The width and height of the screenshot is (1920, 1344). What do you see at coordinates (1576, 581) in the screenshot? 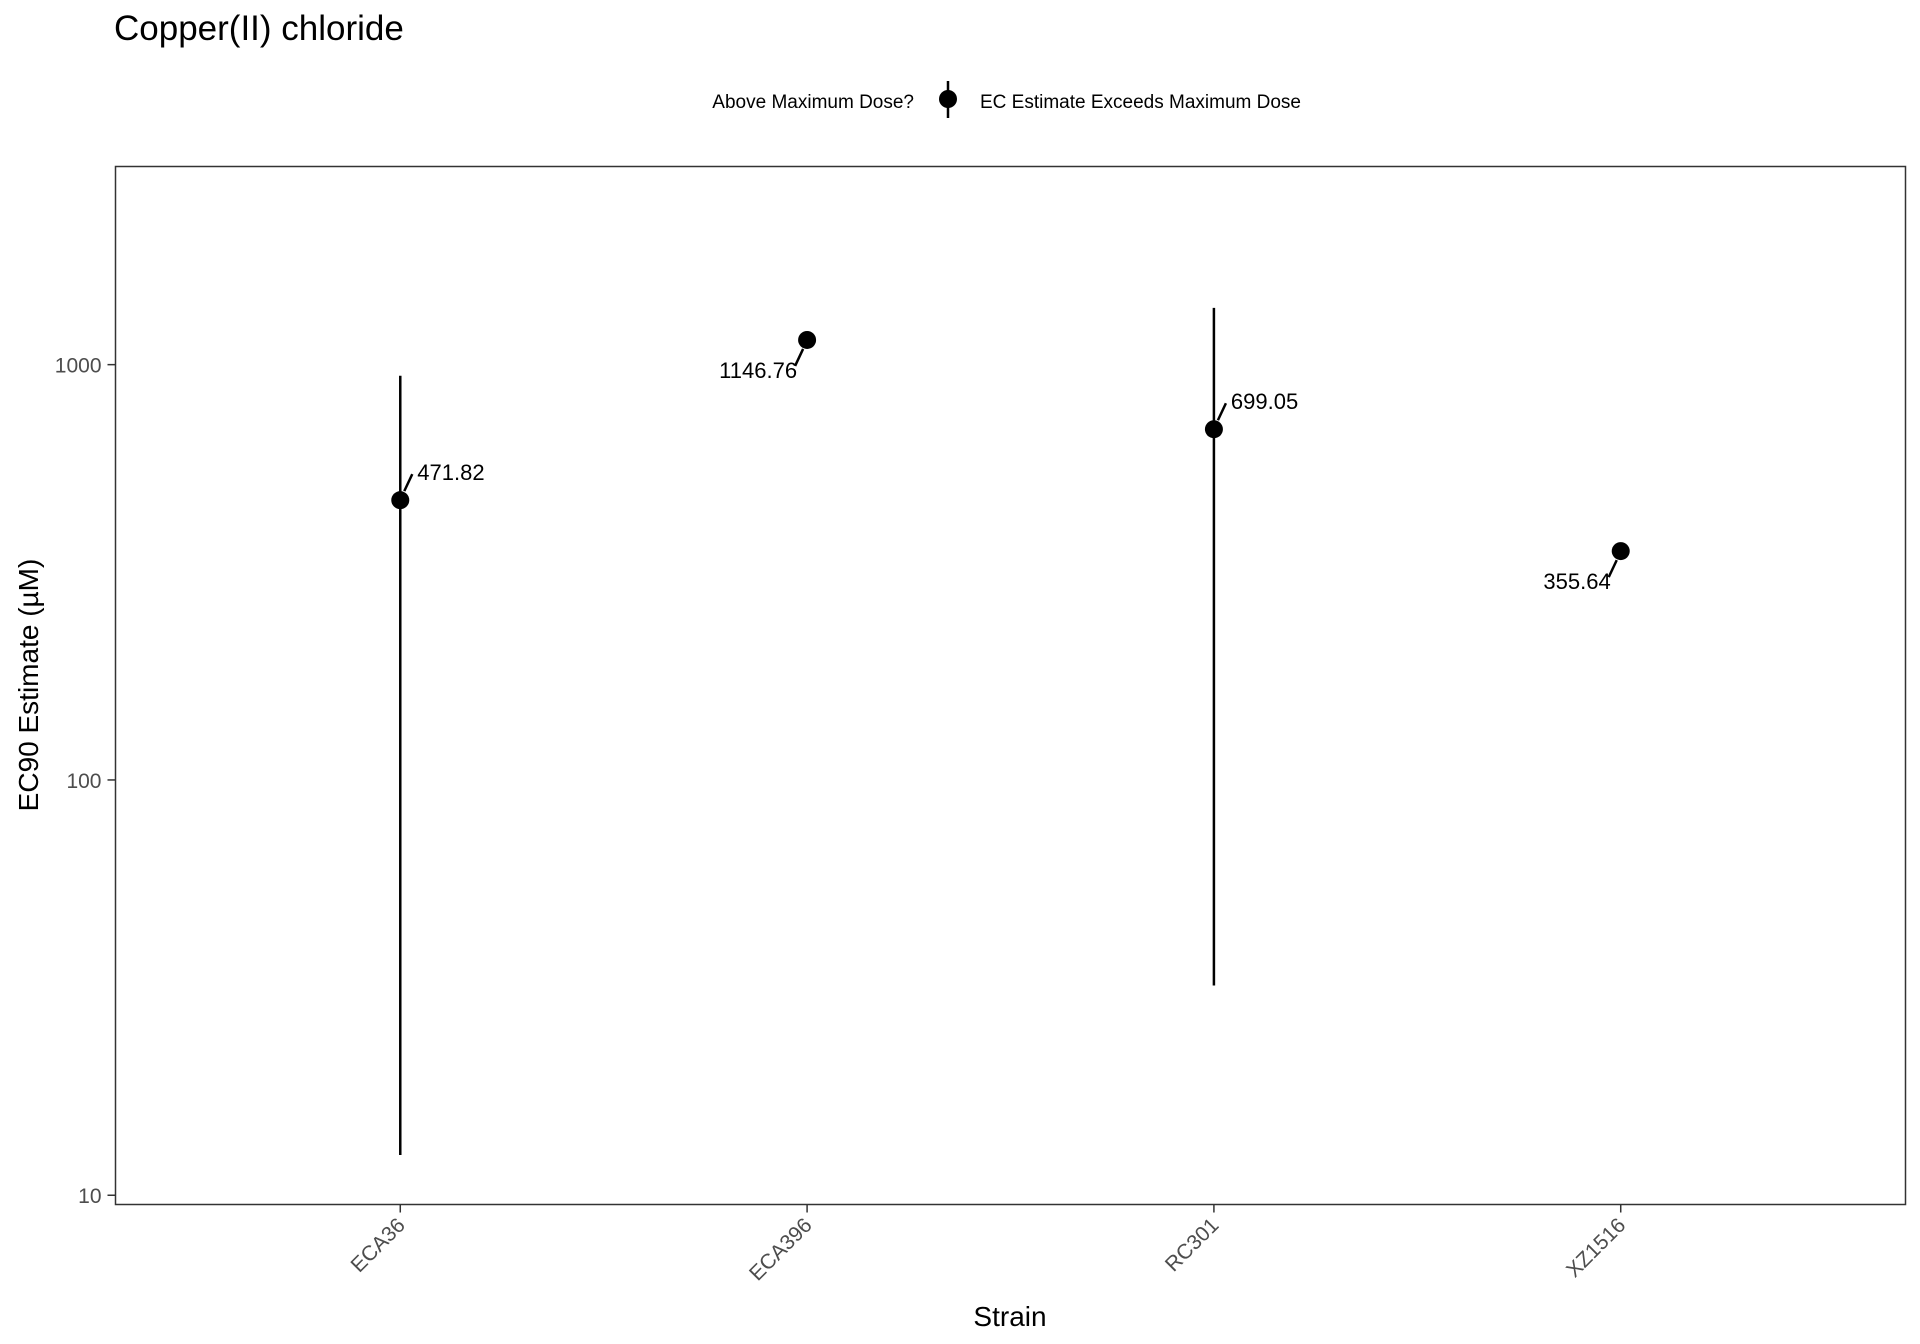
I see `data-label: 355.64` at bounding box center [1576, 581].